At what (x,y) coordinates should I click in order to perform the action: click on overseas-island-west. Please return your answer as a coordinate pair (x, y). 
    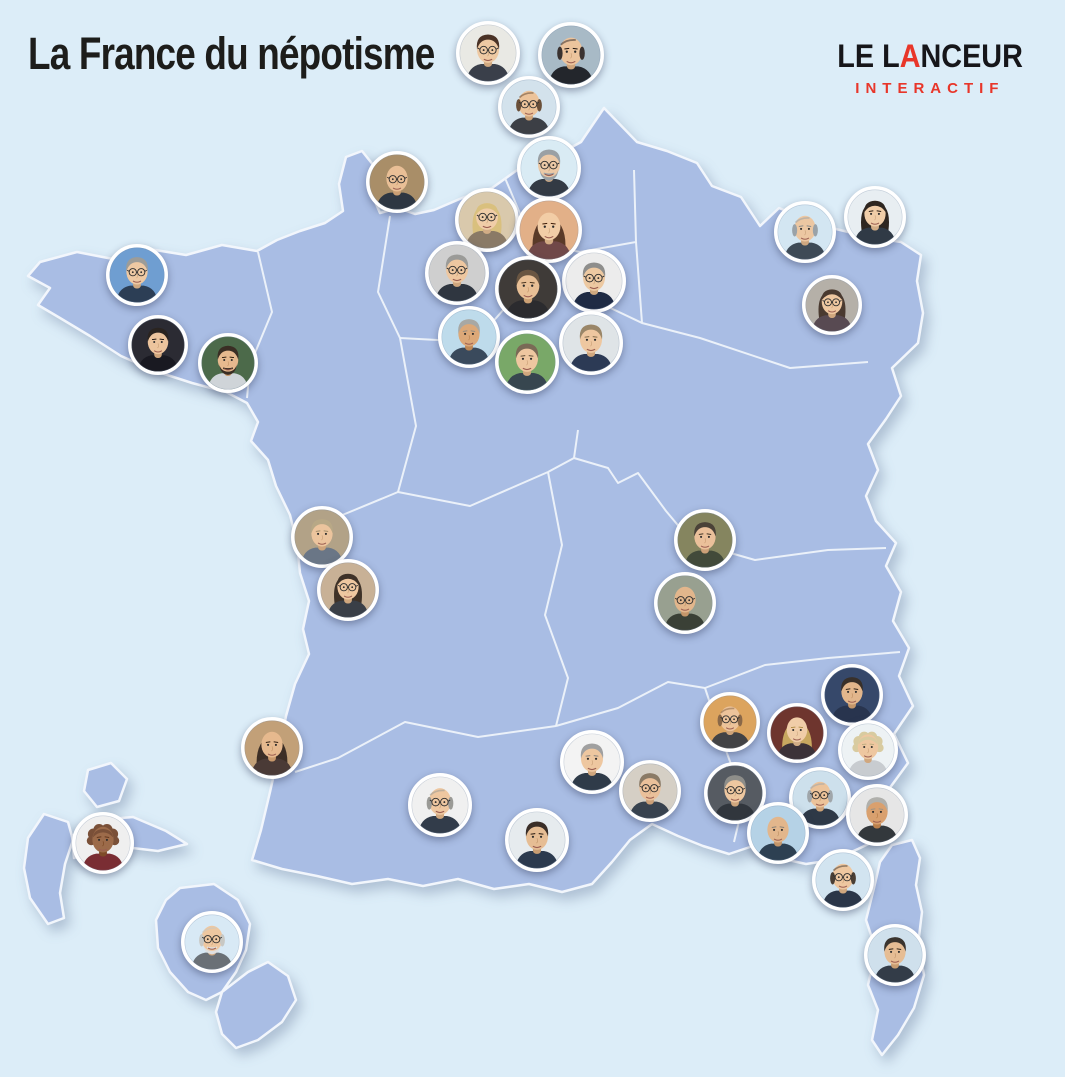
    Looking at the image, I should click on (48, 869).